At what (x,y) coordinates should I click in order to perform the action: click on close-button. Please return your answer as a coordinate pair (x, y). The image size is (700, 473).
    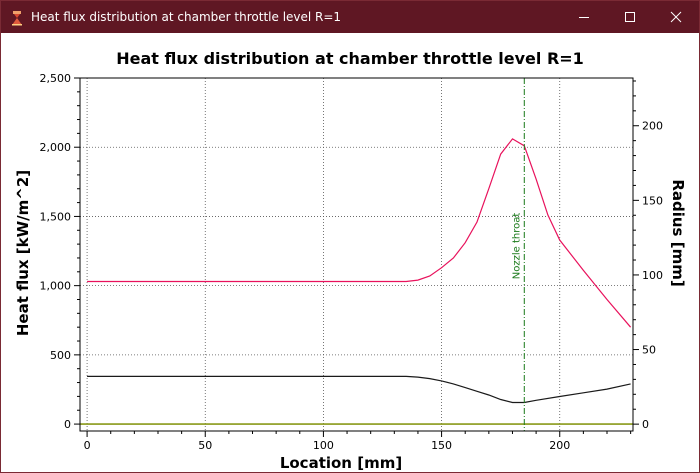
    Looking at the image, I should click on (676, 17).